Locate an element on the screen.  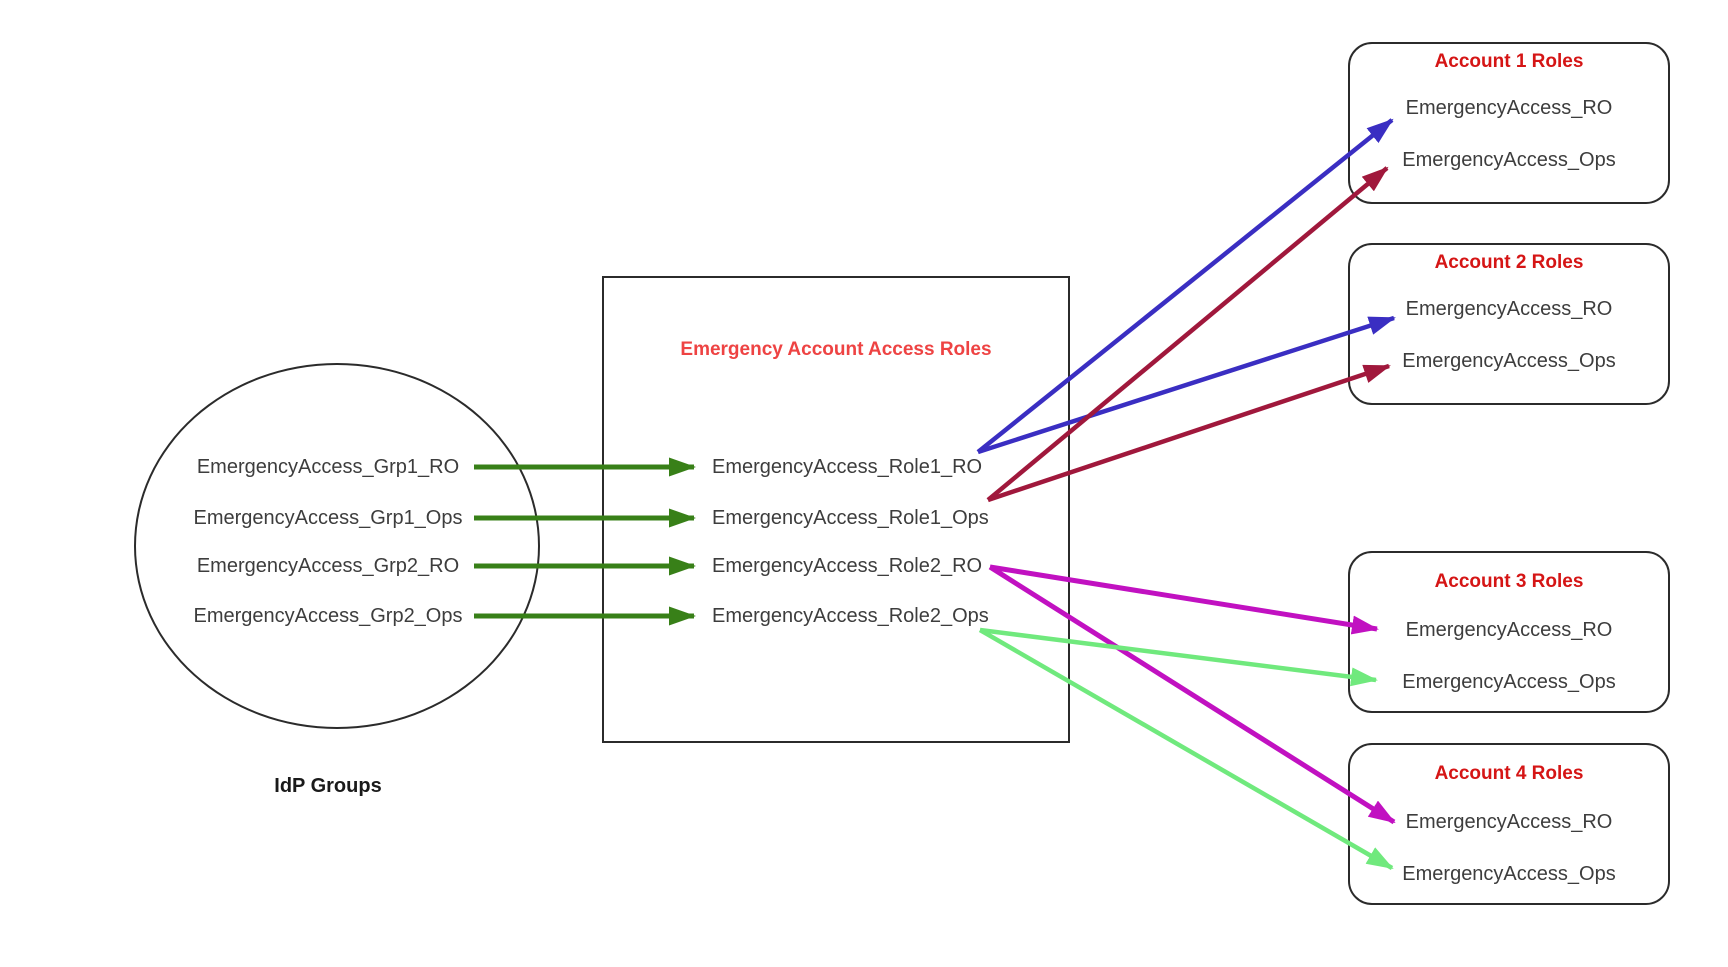
account-3-role-ro: EmergencyAccess_RO is located at coordinates (1509, 630).